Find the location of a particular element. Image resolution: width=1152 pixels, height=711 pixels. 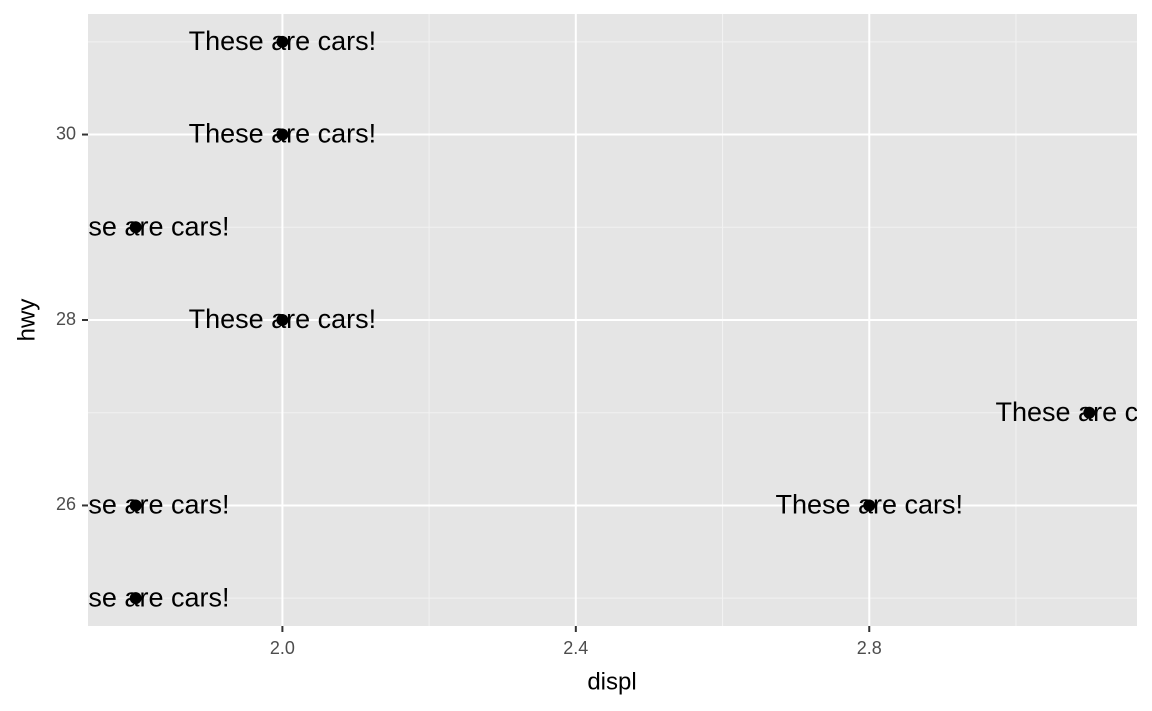

x-tick-label: 2.0 is located at coordinates (282, 648).